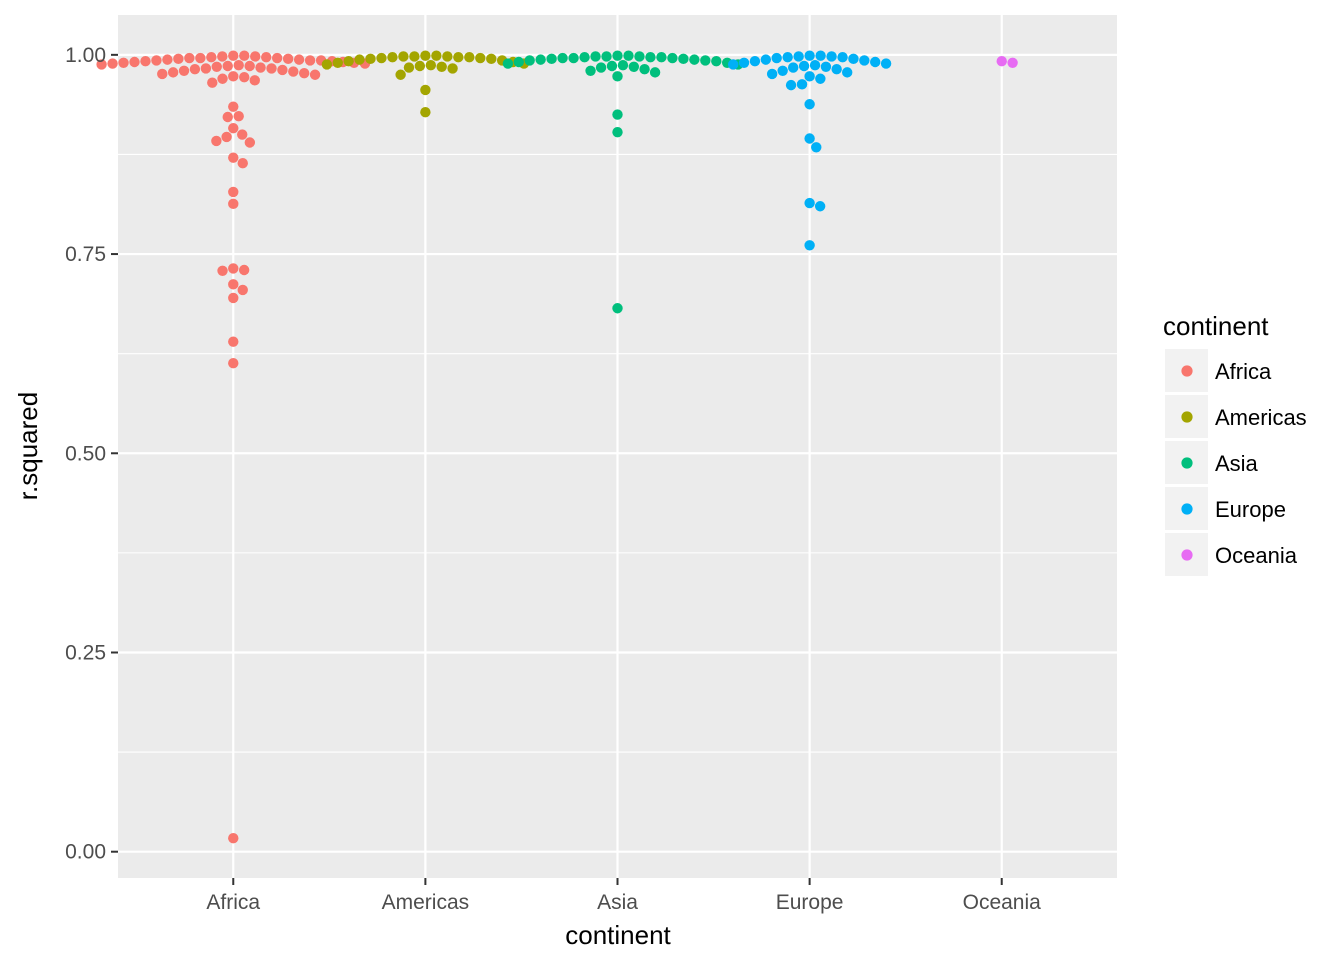 This screenshot has width=1344, height=960. Describe the element at coordinates (810, 902) in the screenshot. I see `x-tick-label: Europe` at that location.